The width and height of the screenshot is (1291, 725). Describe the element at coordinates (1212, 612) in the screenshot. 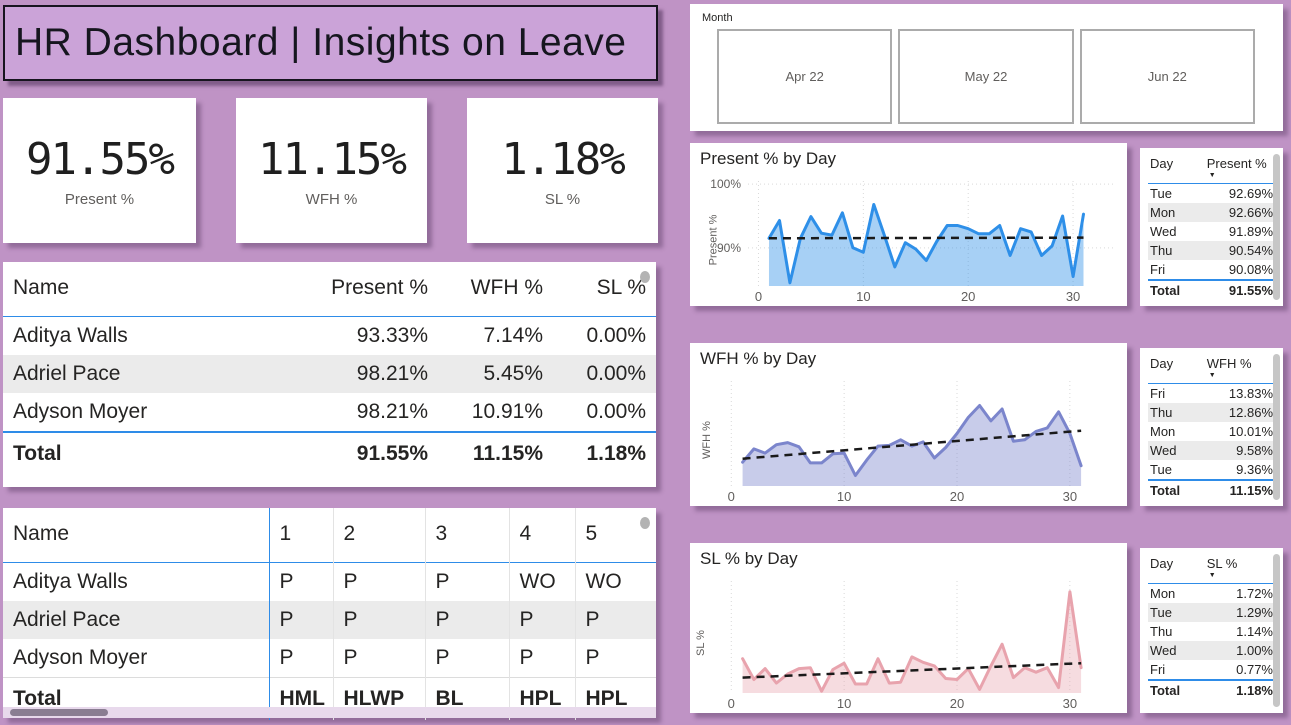

I see `table-row: Tue 1.29%` at that location.